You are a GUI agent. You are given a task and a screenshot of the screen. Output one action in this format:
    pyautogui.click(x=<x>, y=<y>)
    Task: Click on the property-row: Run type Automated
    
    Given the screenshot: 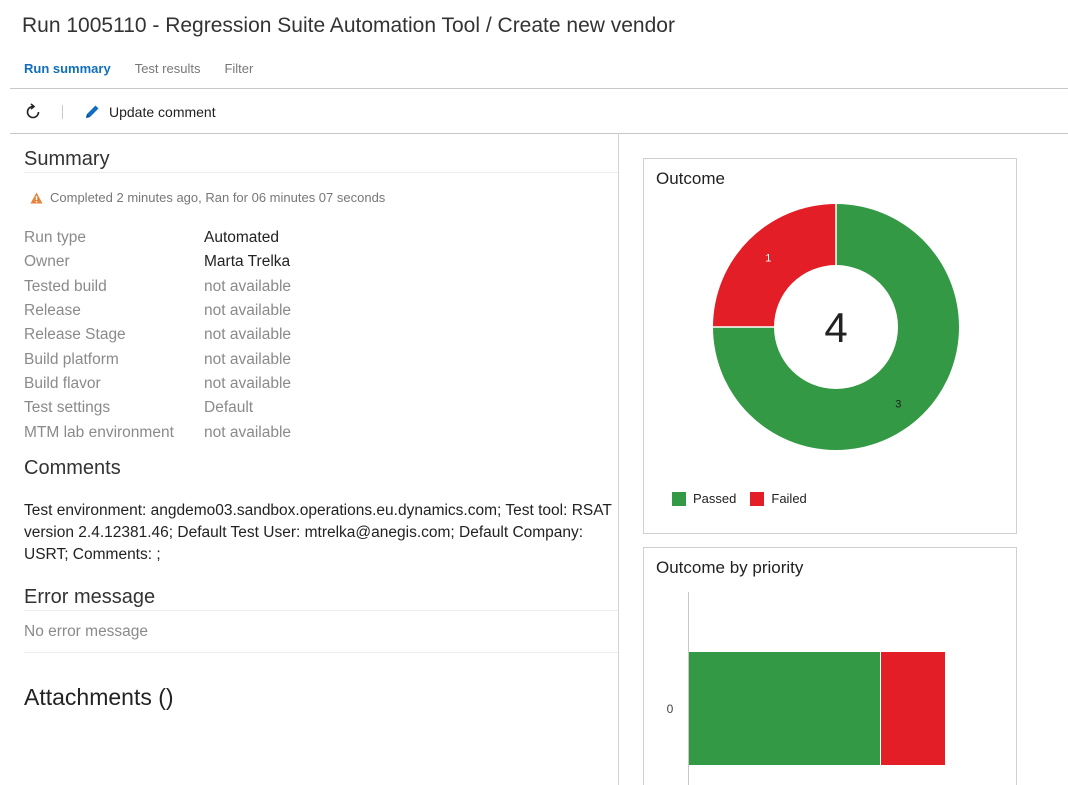 What is the action you would take?
    pyautogui.click(x=157, y=238)
    